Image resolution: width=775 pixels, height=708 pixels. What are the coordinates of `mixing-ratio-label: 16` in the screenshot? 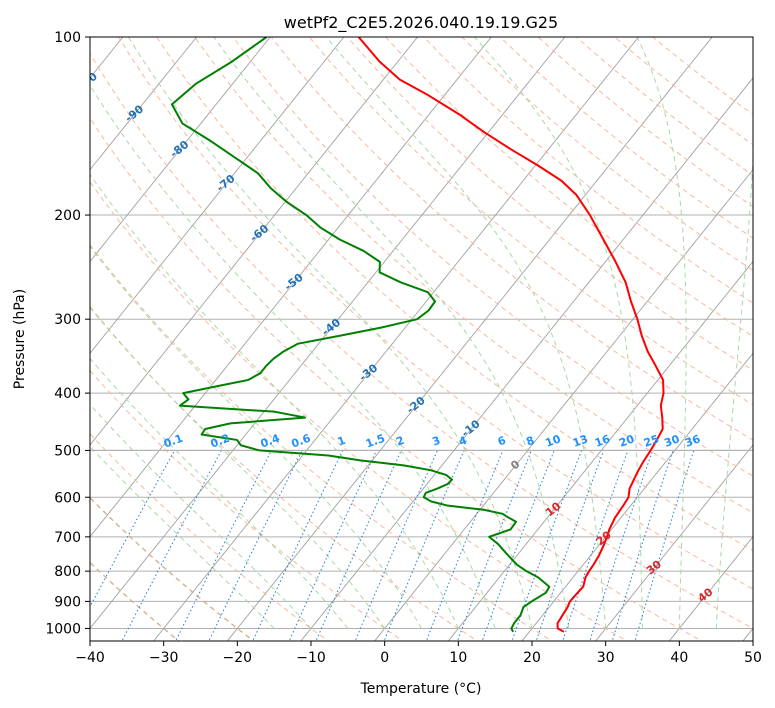 It's located at (602, 441).